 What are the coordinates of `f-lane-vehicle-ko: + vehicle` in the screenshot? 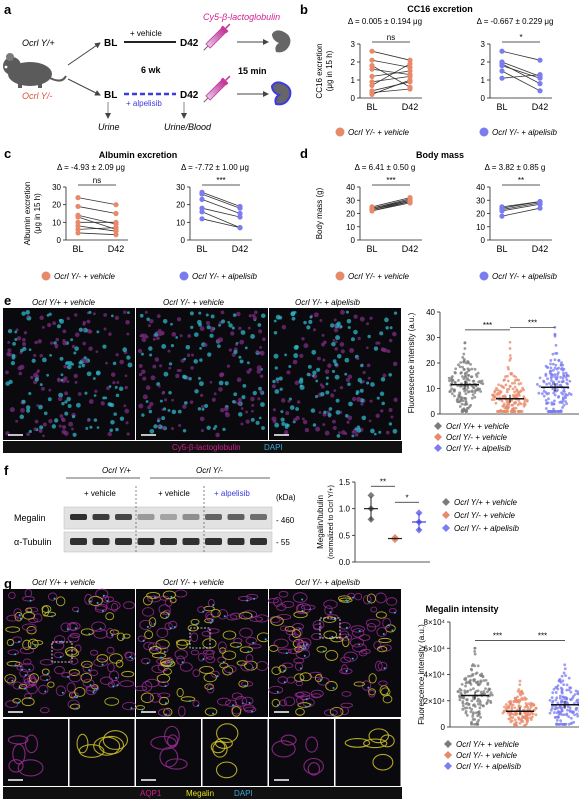 It's located at (174, 493).